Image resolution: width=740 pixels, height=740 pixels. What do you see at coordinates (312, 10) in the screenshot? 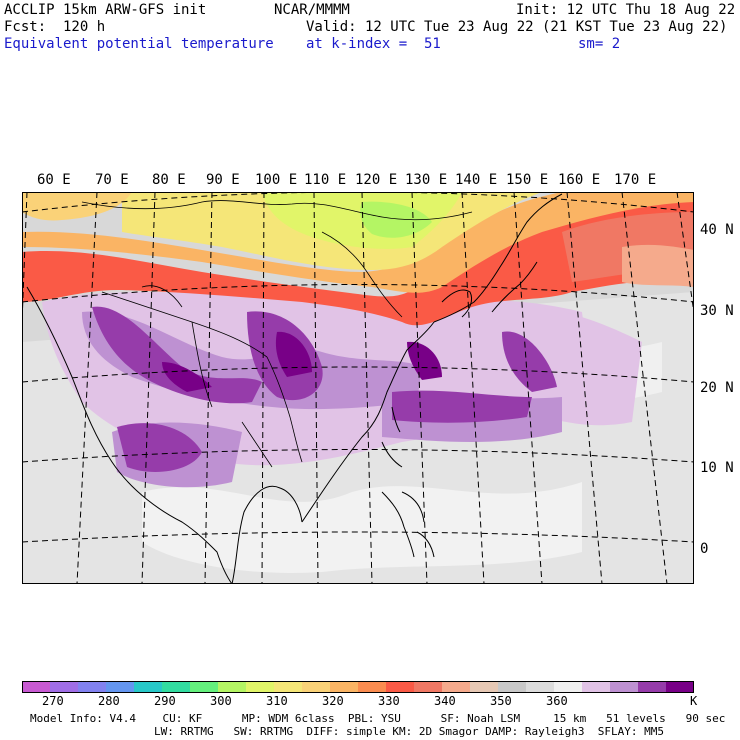
I see `organization-label: NCAR/MMMM` at bounding box center [312, 10].